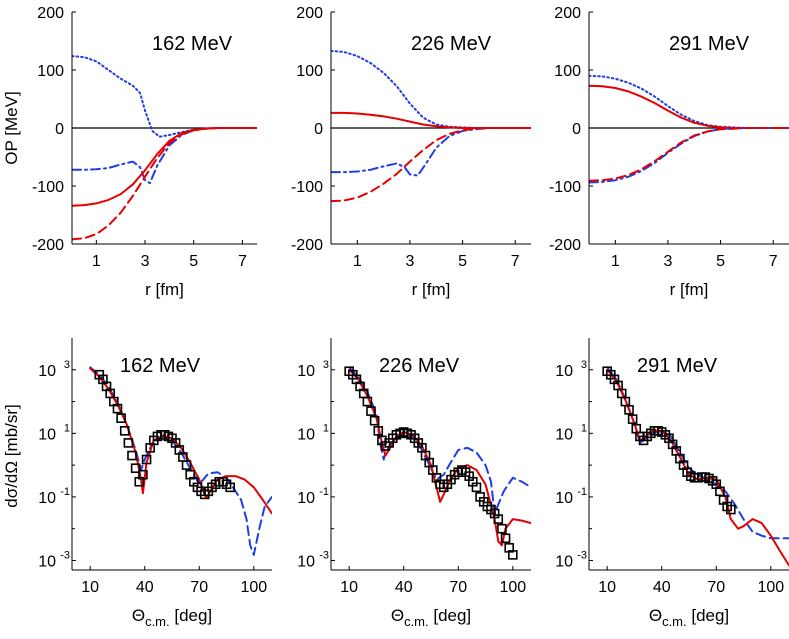  What do you see at coordinates (571, 496) in the screenshot?
I see `y-tick-label: 10 -1` at bounding box center [571, 496].